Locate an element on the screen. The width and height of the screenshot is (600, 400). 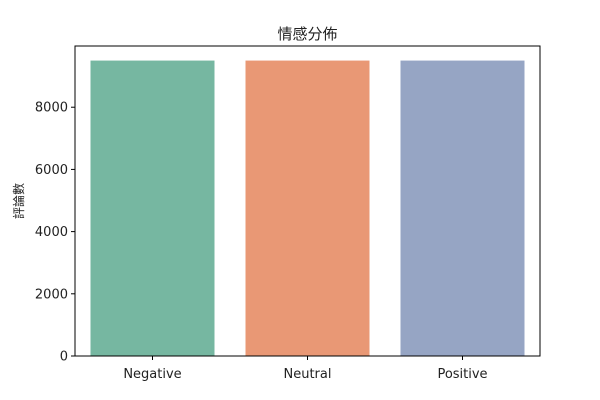
y-axis-ticks: 0 2000 4000 6000 8000 is located at coordinates (55, 233).